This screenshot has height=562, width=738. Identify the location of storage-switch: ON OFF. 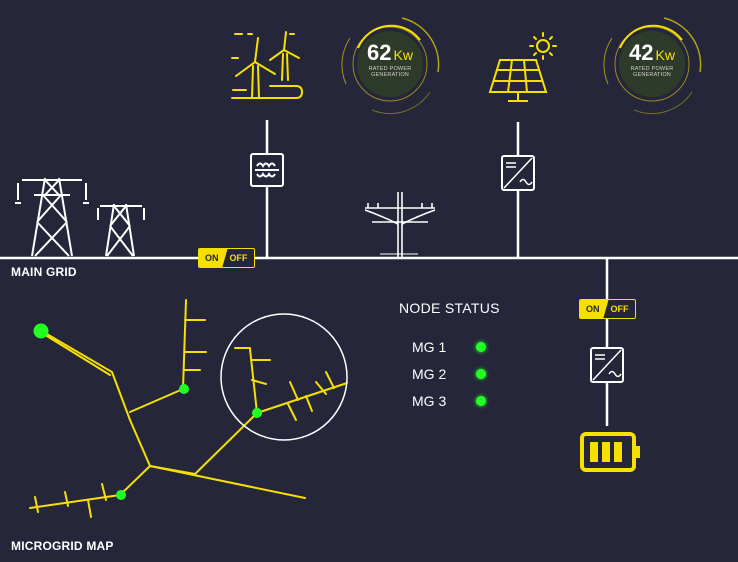
(607, 309).